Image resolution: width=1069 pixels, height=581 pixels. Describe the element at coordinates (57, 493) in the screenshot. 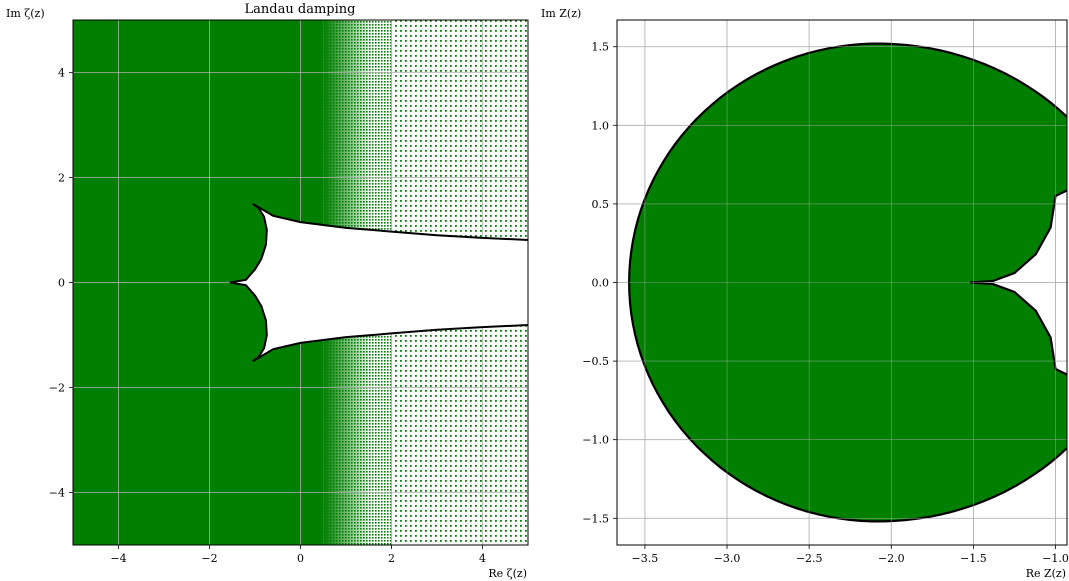

I see `y-tick-label: −4` at that location.